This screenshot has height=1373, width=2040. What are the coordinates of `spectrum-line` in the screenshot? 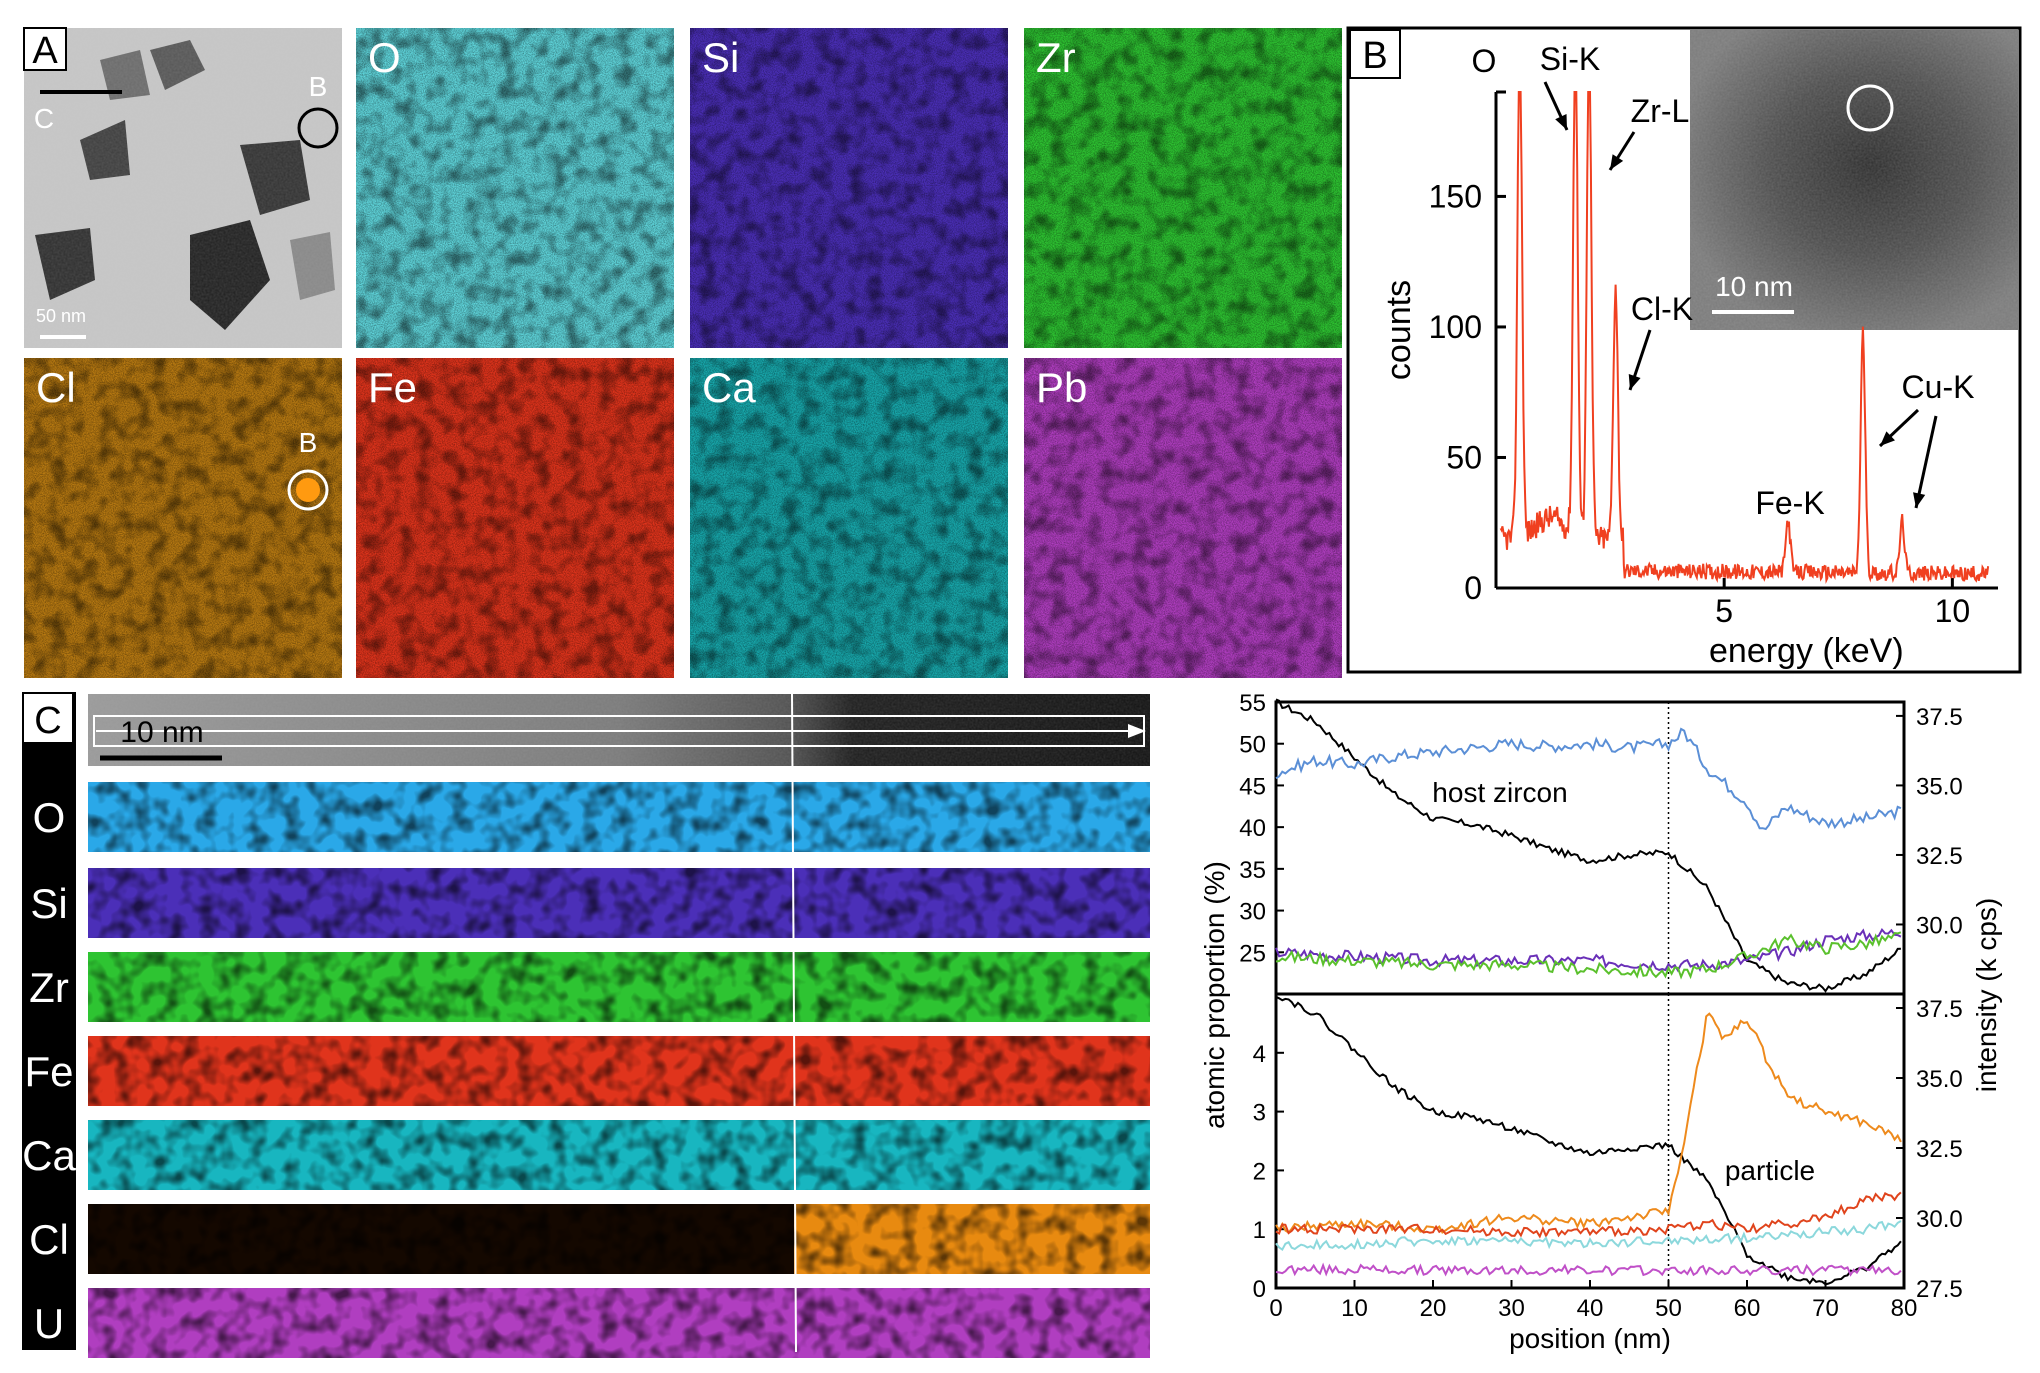 It's located at (1744, 338).